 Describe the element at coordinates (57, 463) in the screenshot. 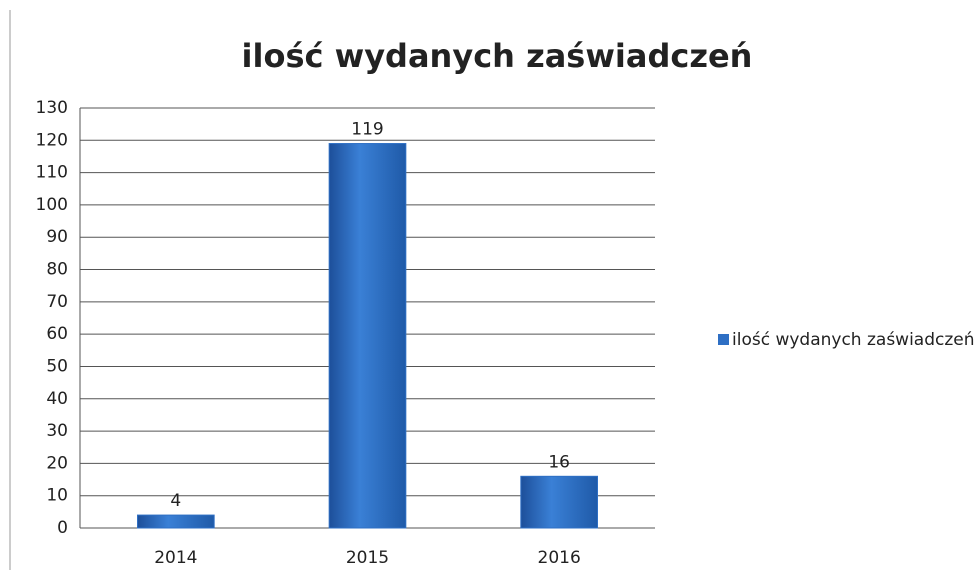

I see `y-tick-label: 20` at that location.